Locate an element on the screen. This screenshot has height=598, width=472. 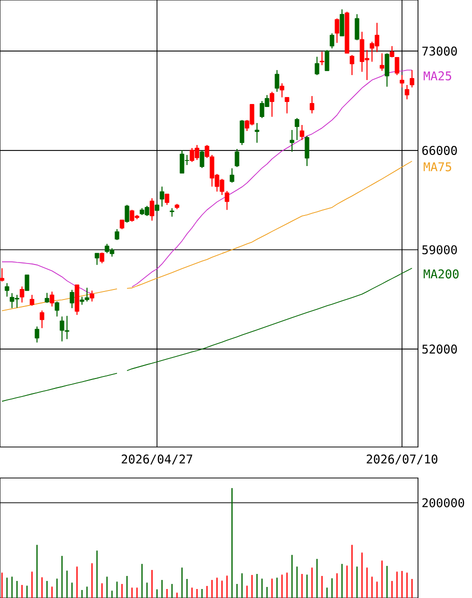
y-tick-label: 66000 is located at coordinates (439, 150).